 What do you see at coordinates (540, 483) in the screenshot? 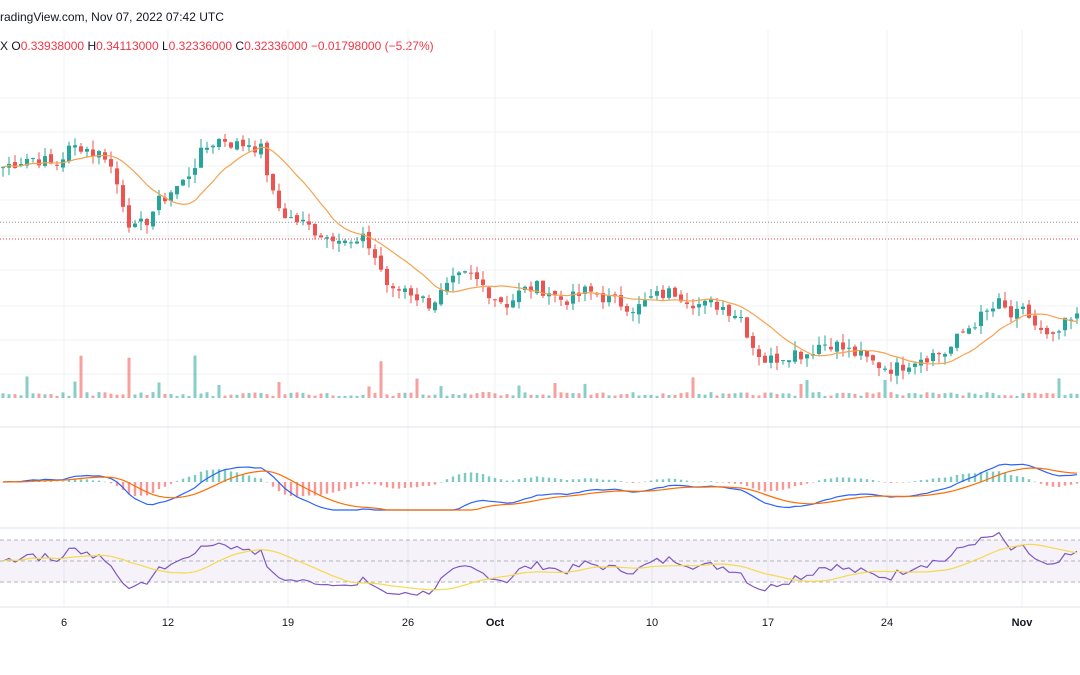
I see `macd-histogram` at bounding box center [540, 483].